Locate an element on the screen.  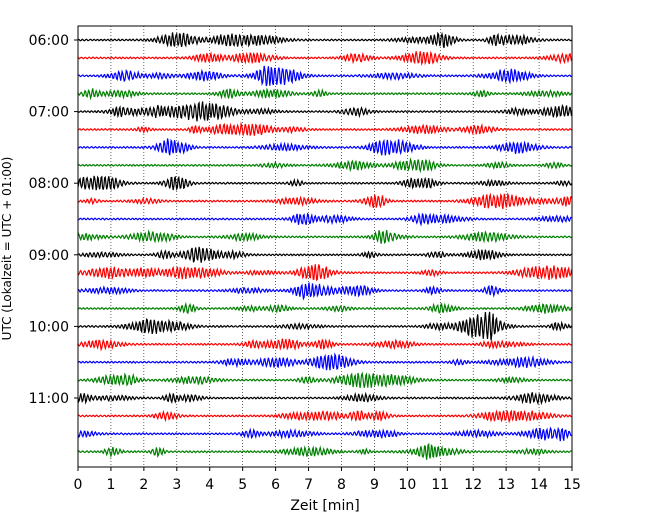
y-tick-label: 10:00 is located at coordinates (49, 327).